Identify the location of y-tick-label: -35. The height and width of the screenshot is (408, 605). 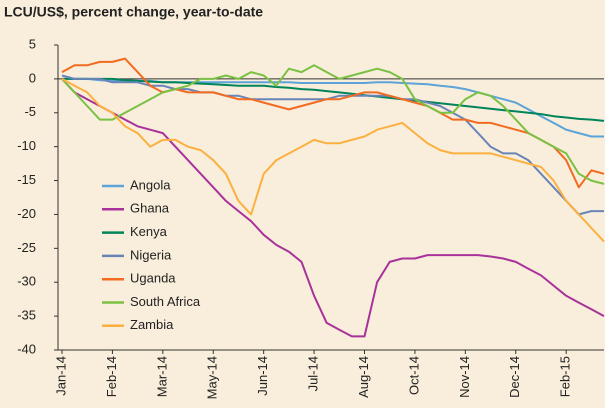
(26, 315).